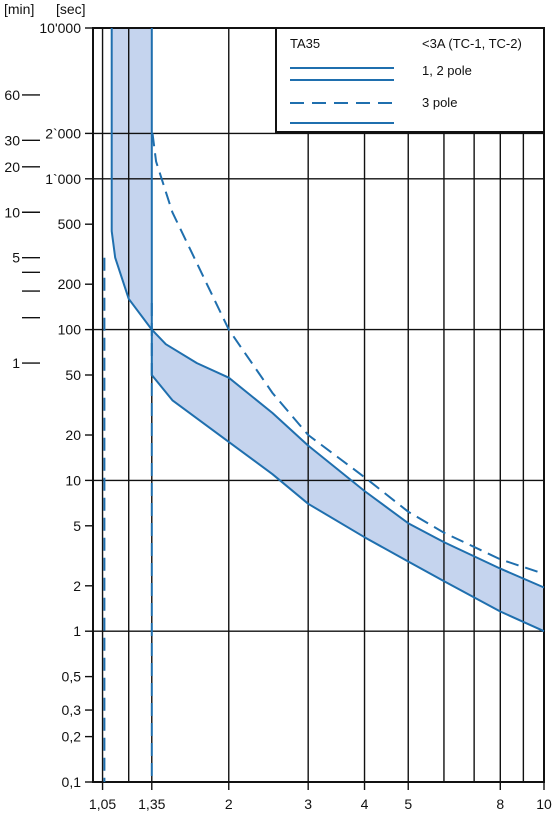 The height and width of the screenshot is (816, 554). What do you see at coordinates (70, 224) in the screenshot?
I see `y-tick-label: 500` at bounding box center [70, 224].